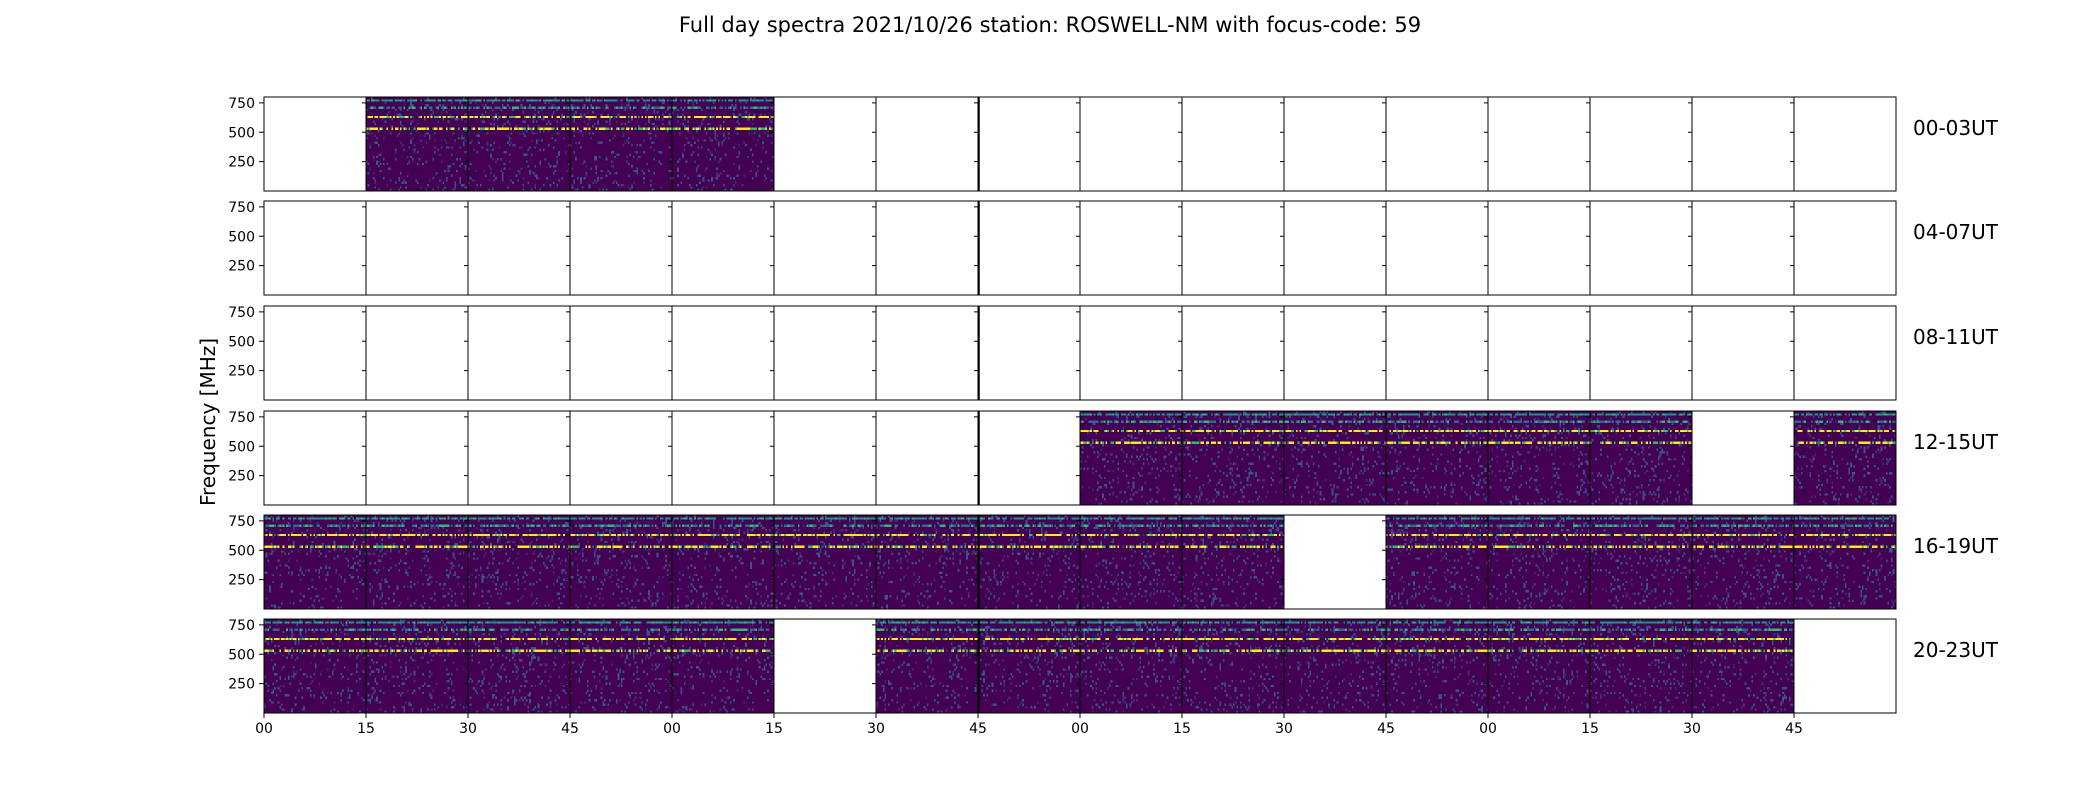  Describe the element at coordinates (1956, 442) in the screenshot. I see `row-time-label: 12-15UT` at that location.